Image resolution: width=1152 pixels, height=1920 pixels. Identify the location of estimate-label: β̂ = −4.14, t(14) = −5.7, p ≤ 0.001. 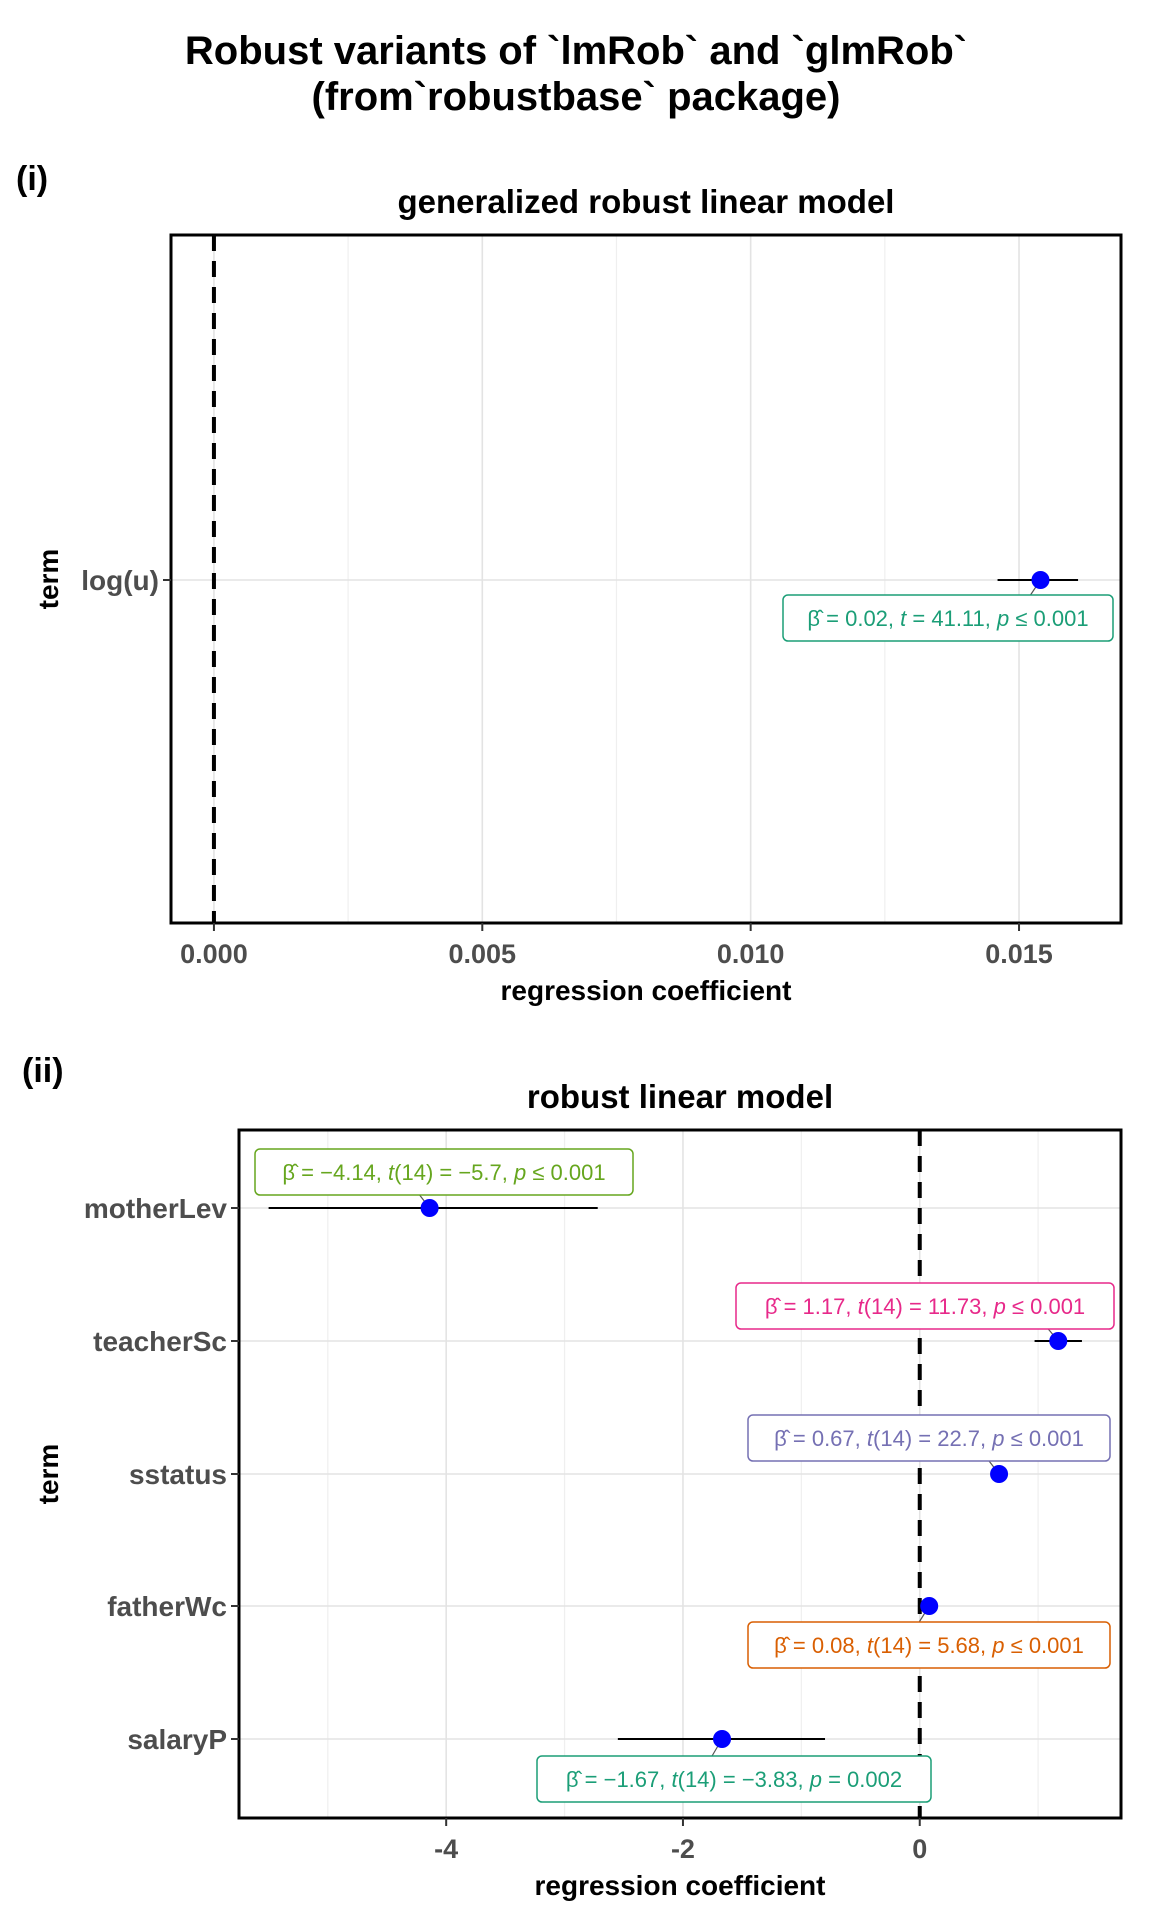
(443, 1172).